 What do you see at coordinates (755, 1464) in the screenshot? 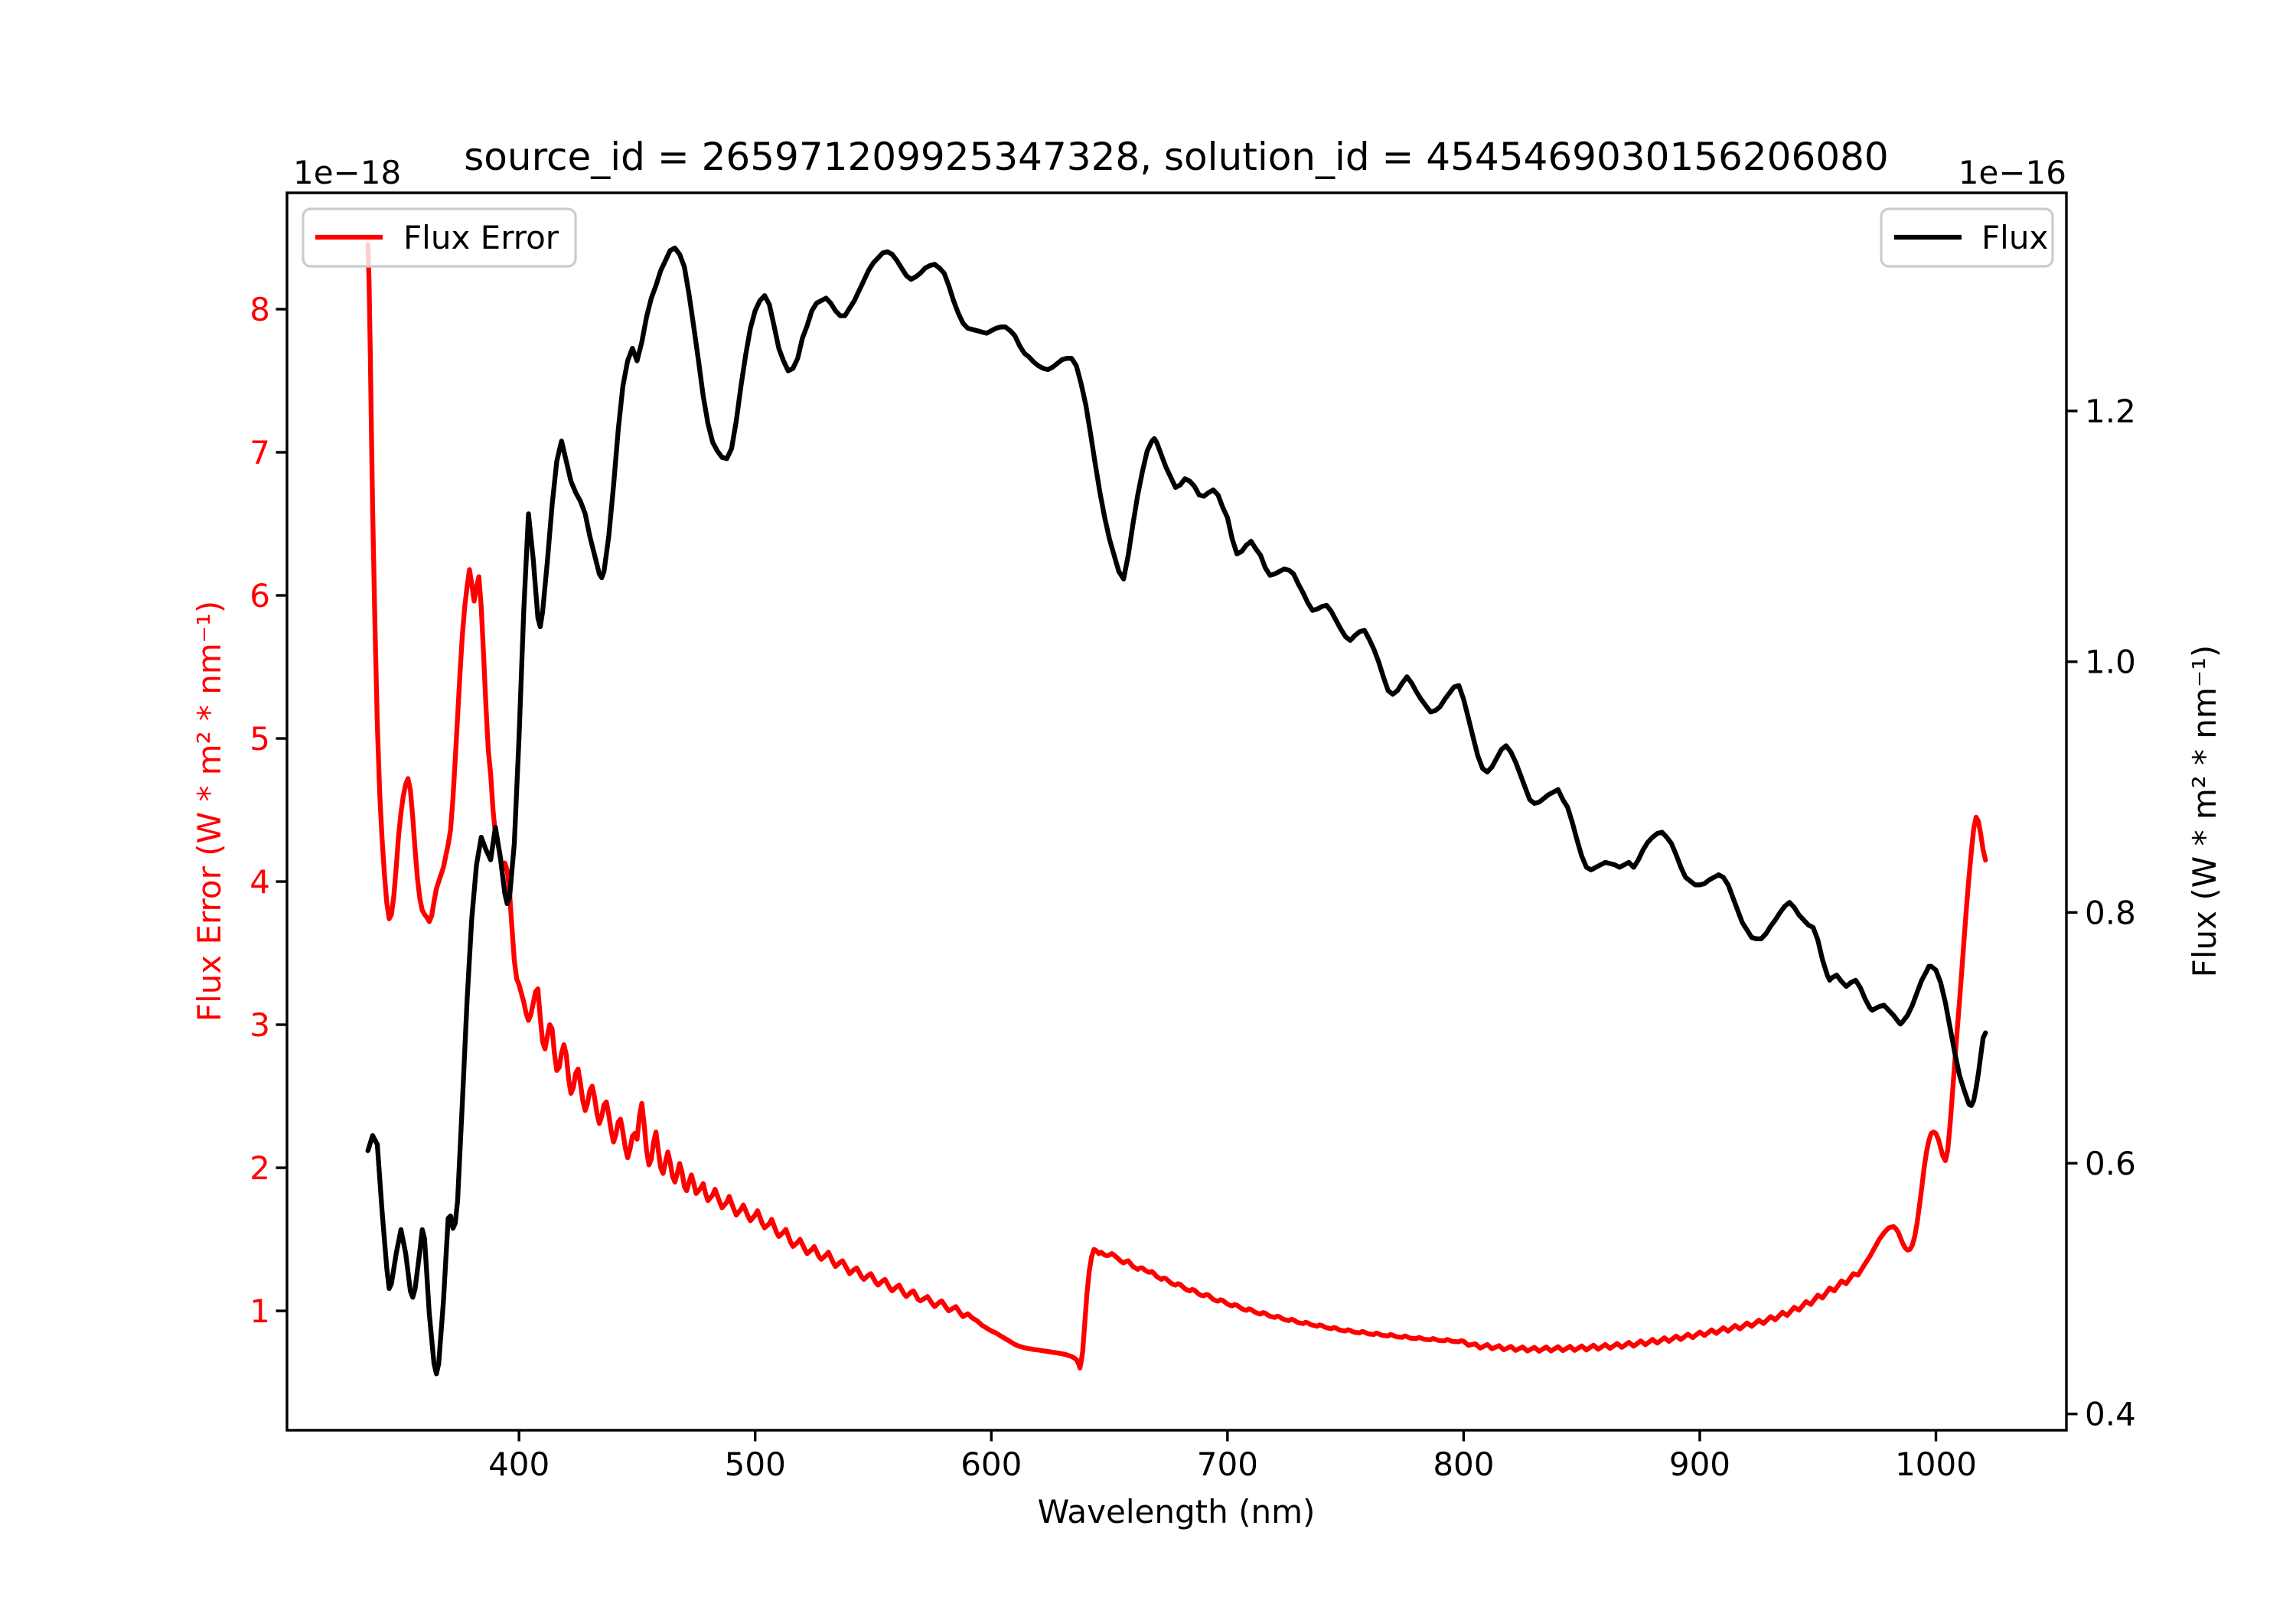
I see `x-tick-label: 500` at bounding box center [755, 1464].